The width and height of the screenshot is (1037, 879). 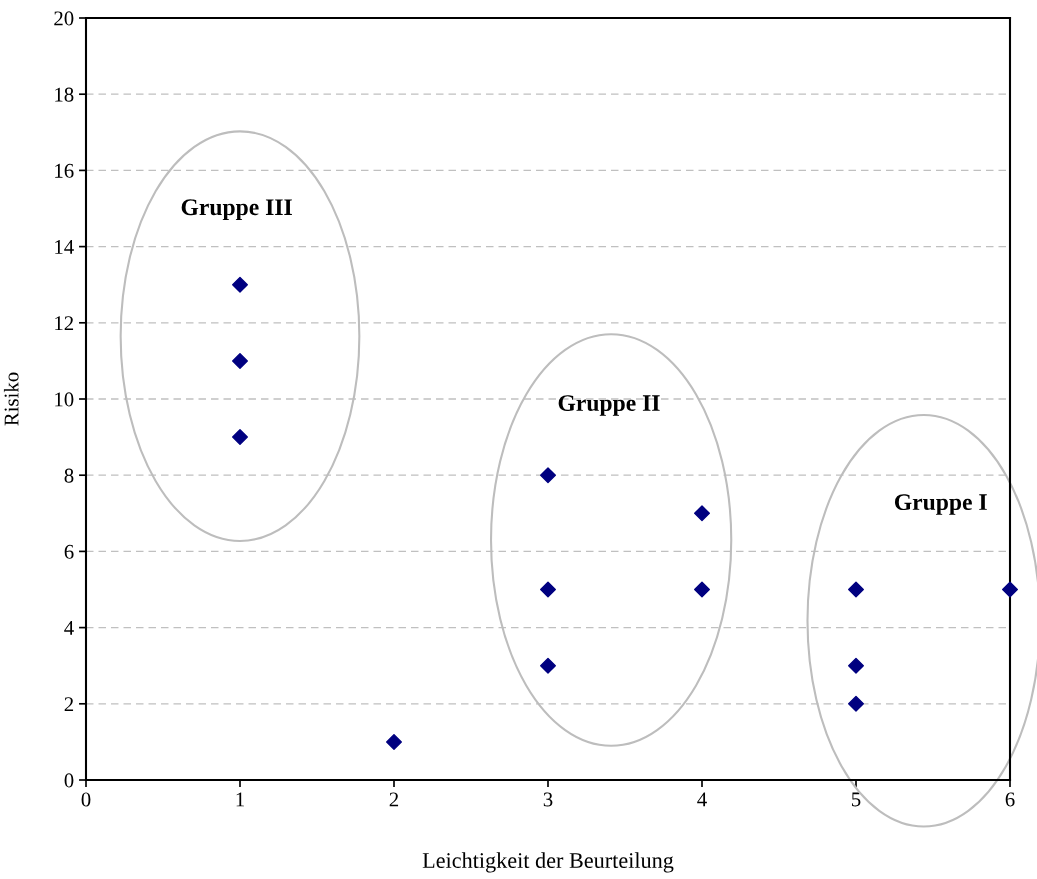 What do you see at coordinates (86, 799) in the screenshot?
I see `x-tick-label: 0` at bounding box center [86, 799].